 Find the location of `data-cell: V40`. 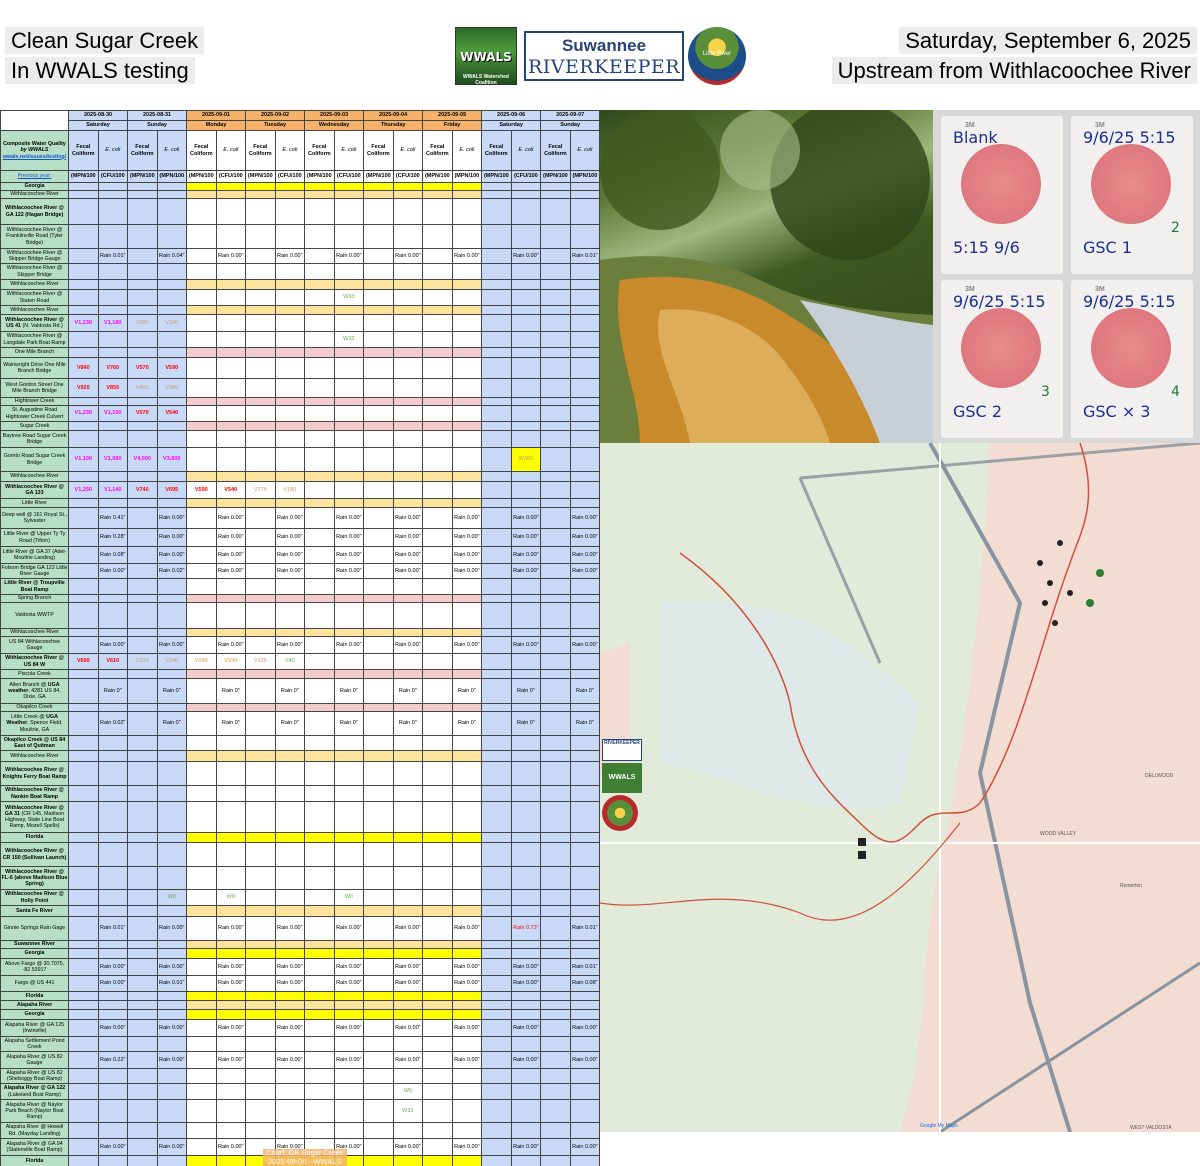

data-cell: V40 is located at coordinates (290, 661).